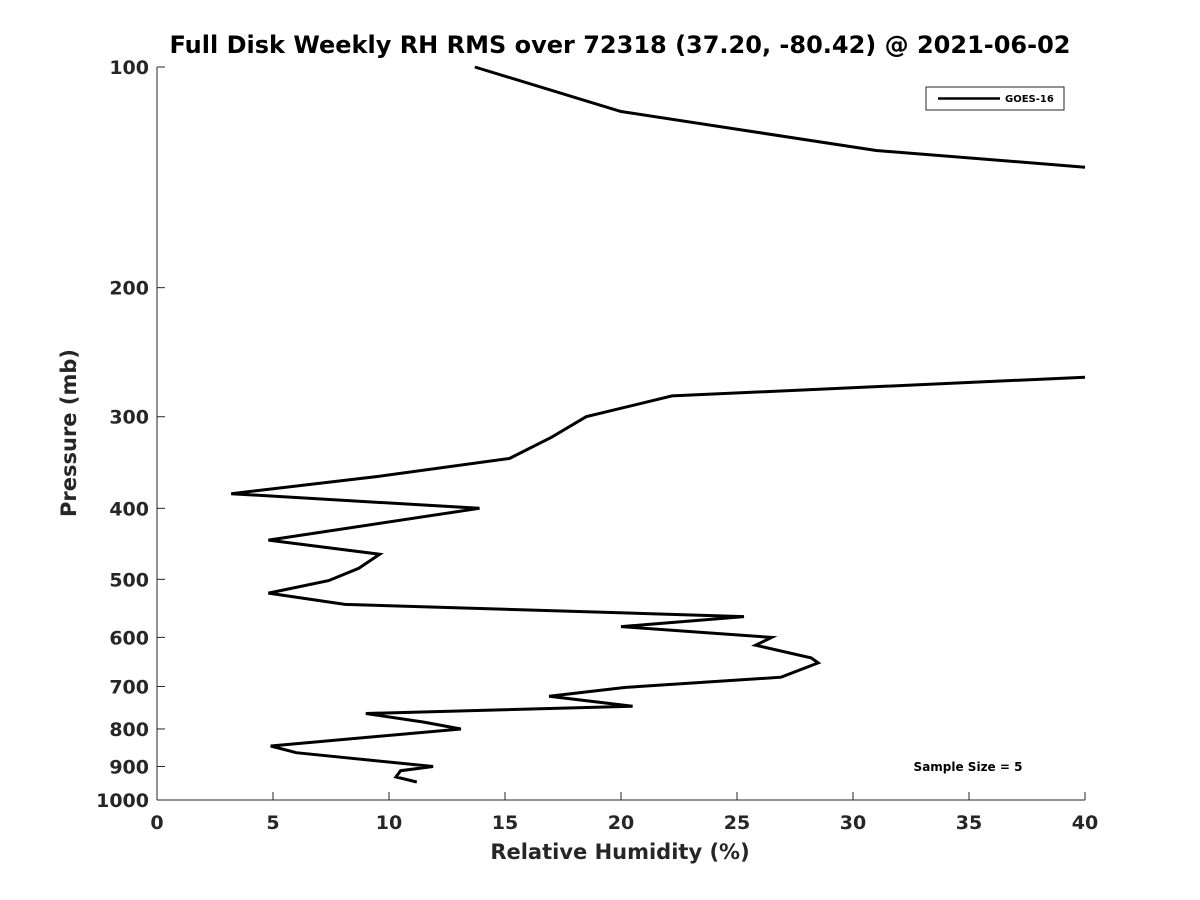 The width and height of the screenshot is (1200, 900). Describe the element at coordinates (737, 823) in the screenshot. I see `x-tick-label: 25` at that location.